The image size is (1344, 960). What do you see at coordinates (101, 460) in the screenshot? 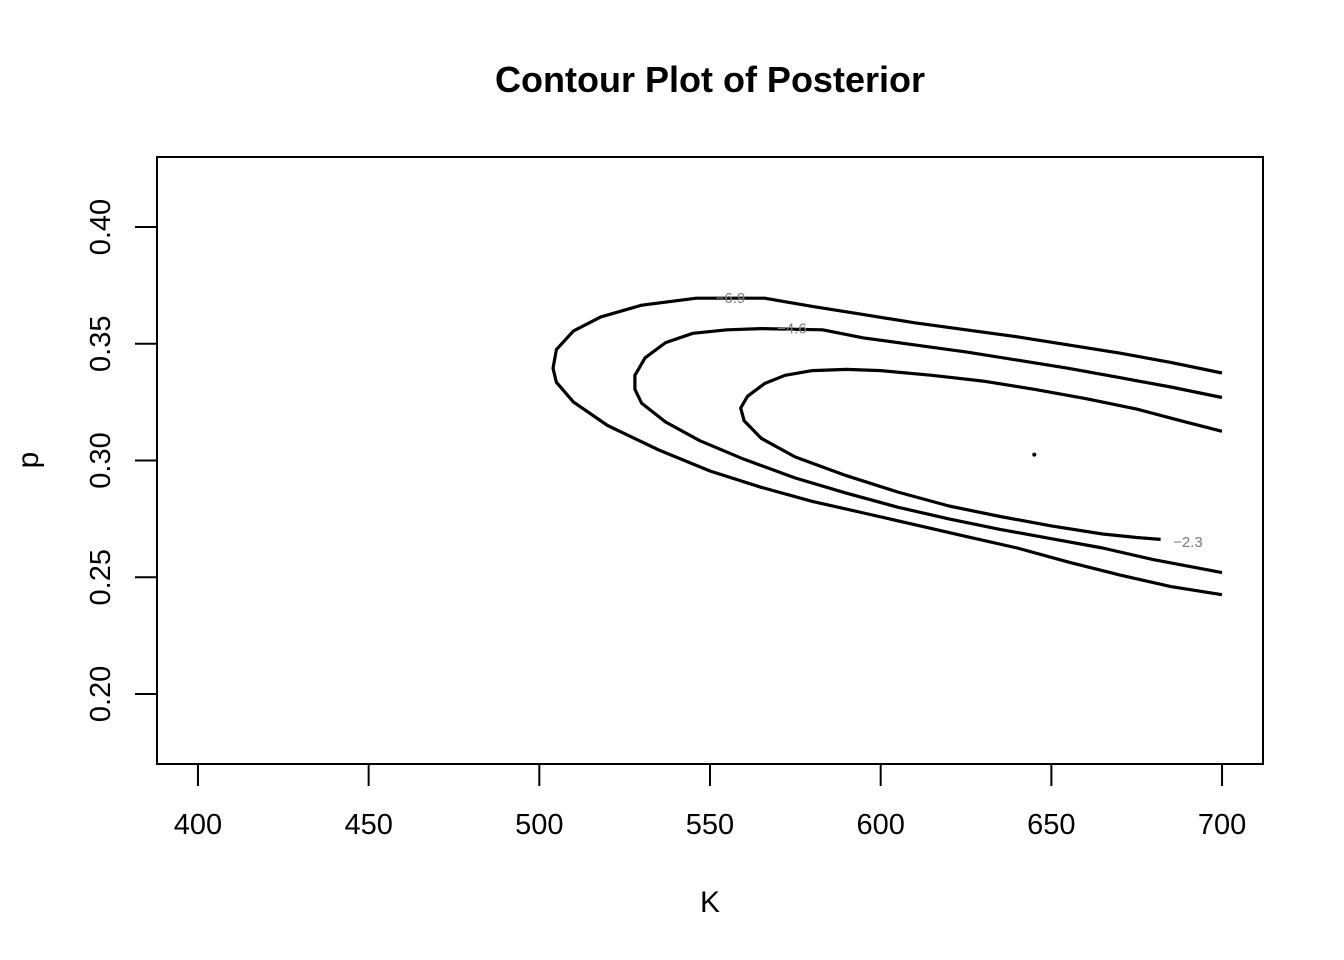
I see `y-tick-label: 0.30` at bounding box center [101, 460].